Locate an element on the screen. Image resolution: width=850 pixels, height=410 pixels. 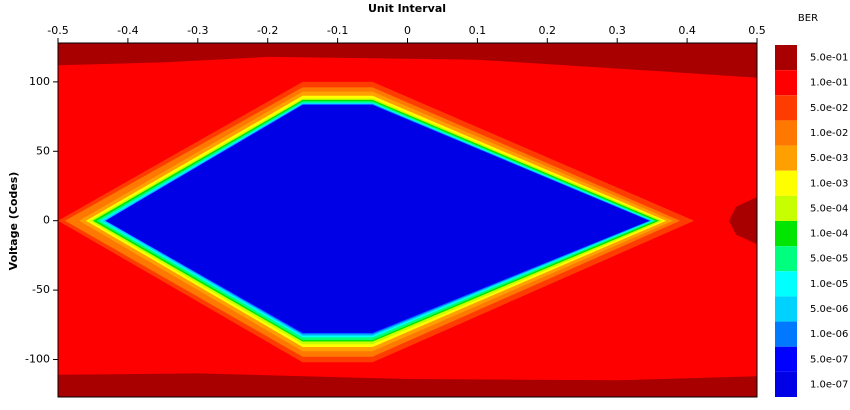
x-tick-label: 0.4 is located at coordinates (687, 30).